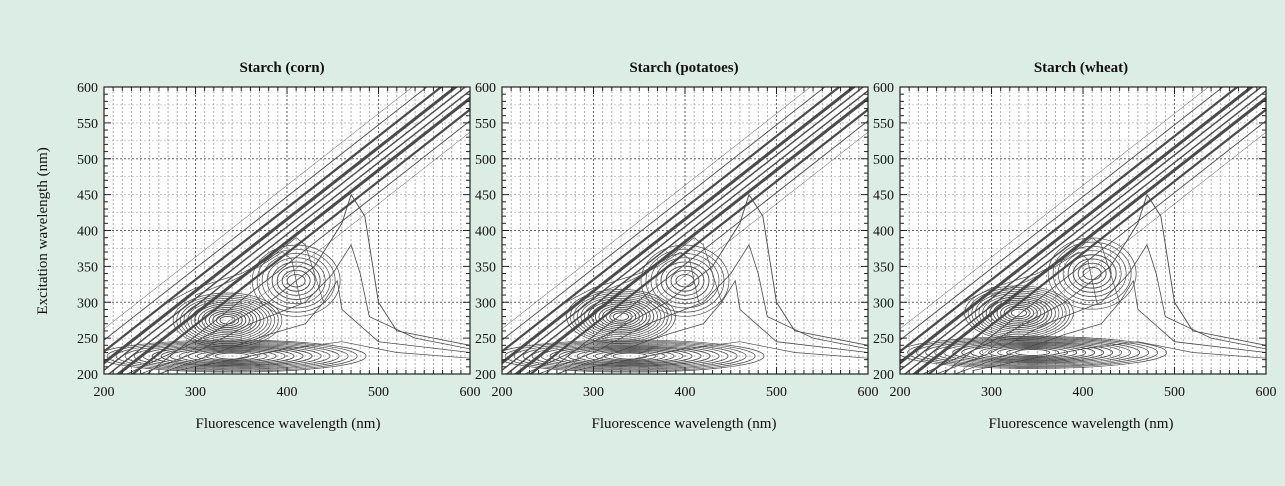 The width and height of the screenshot is (1285, 486). What do you see at coordinates (683, 68) in the screenshot?
I see `chart-title: Starch (potatoes)` at bounding box center [683, 68].